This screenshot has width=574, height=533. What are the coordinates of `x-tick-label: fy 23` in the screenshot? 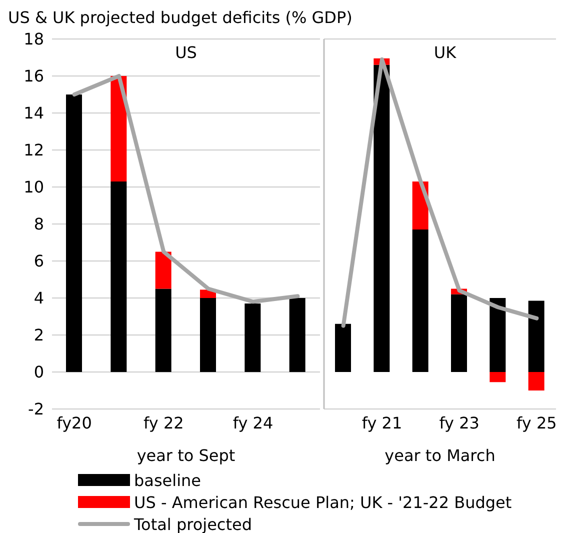 It's located at (459, 422).